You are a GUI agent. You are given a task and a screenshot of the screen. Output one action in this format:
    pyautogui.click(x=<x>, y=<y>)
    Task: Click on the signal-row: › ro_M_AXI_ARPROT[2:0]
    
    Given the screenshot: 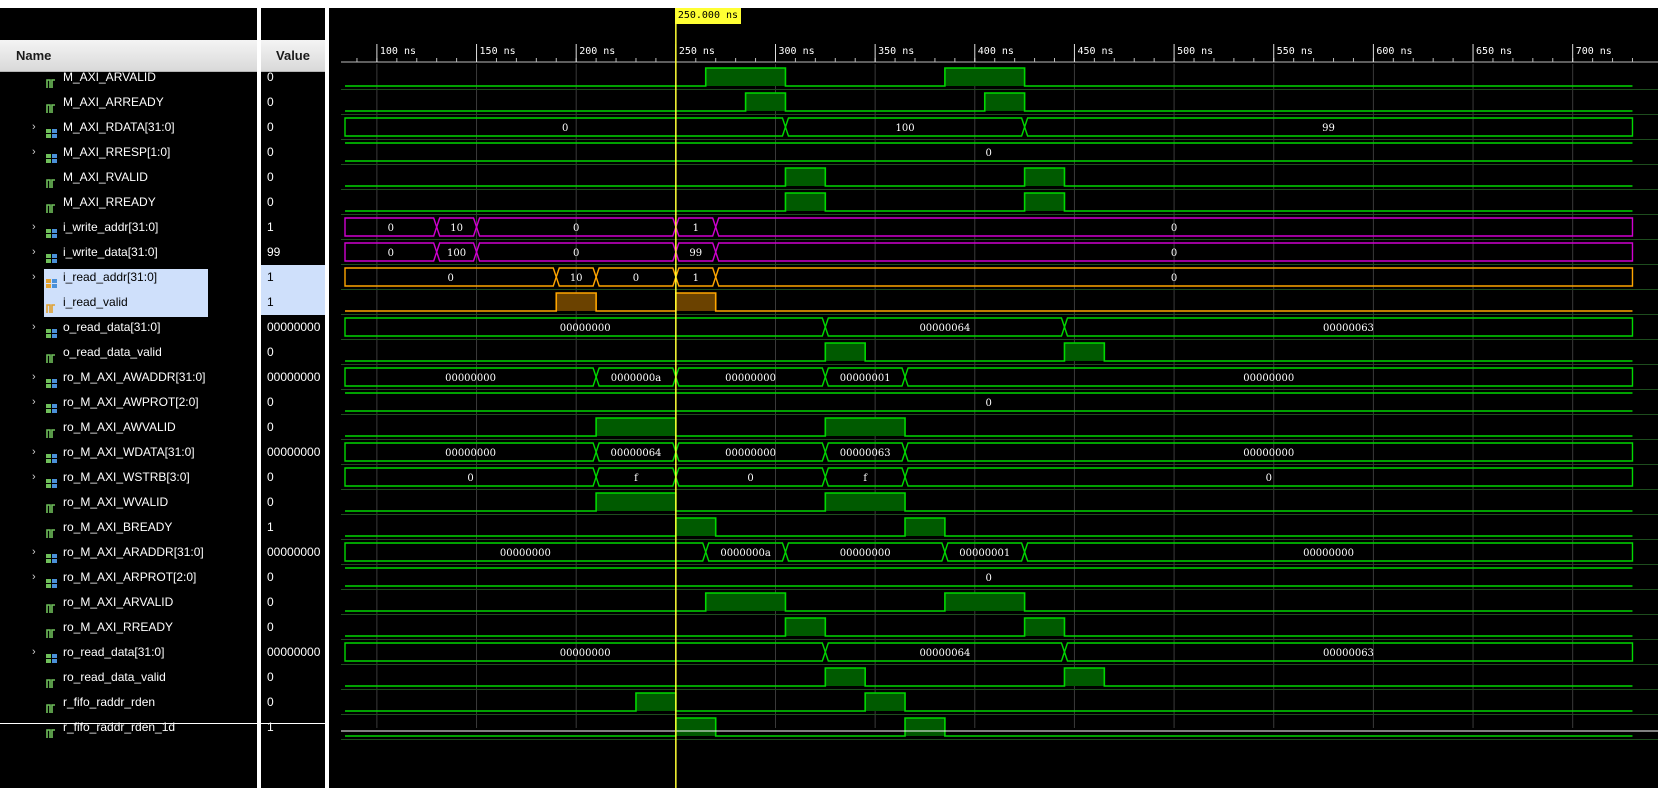 What is the action you would take?
    pyautogui.click(x=128, y=577)
    